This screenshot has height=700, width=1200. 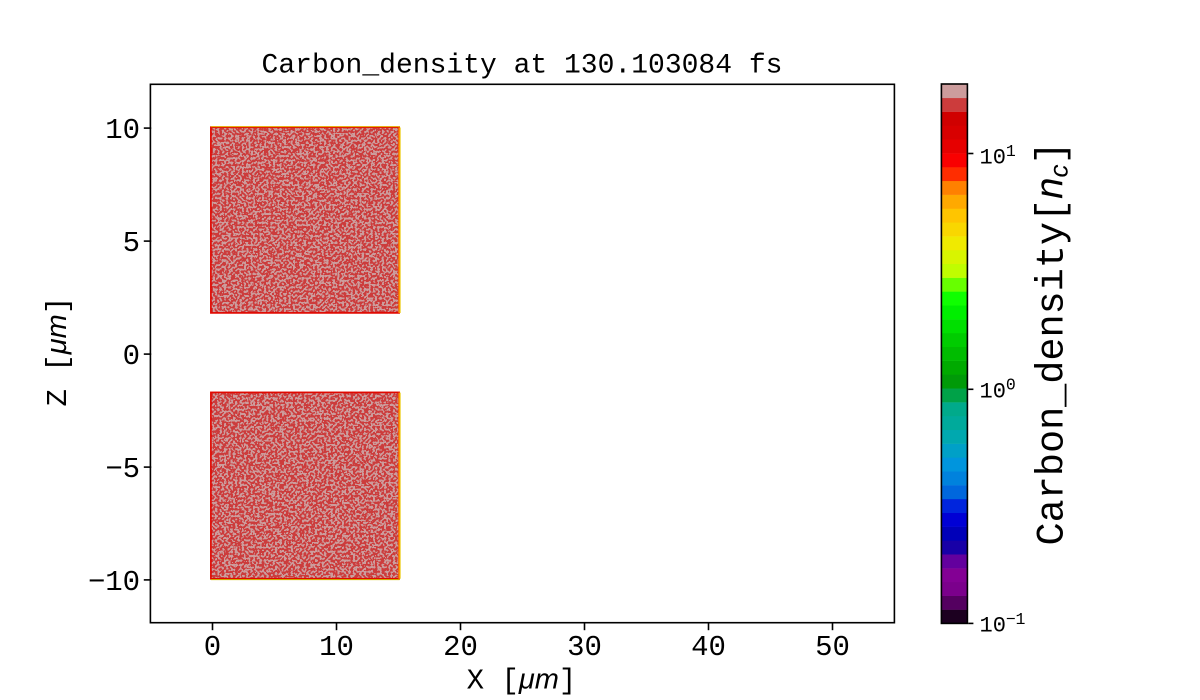 What do you see at coordinates (131, 243) in the screenshot?
I see `svg-text: 5` at bounding box center [131, 243].